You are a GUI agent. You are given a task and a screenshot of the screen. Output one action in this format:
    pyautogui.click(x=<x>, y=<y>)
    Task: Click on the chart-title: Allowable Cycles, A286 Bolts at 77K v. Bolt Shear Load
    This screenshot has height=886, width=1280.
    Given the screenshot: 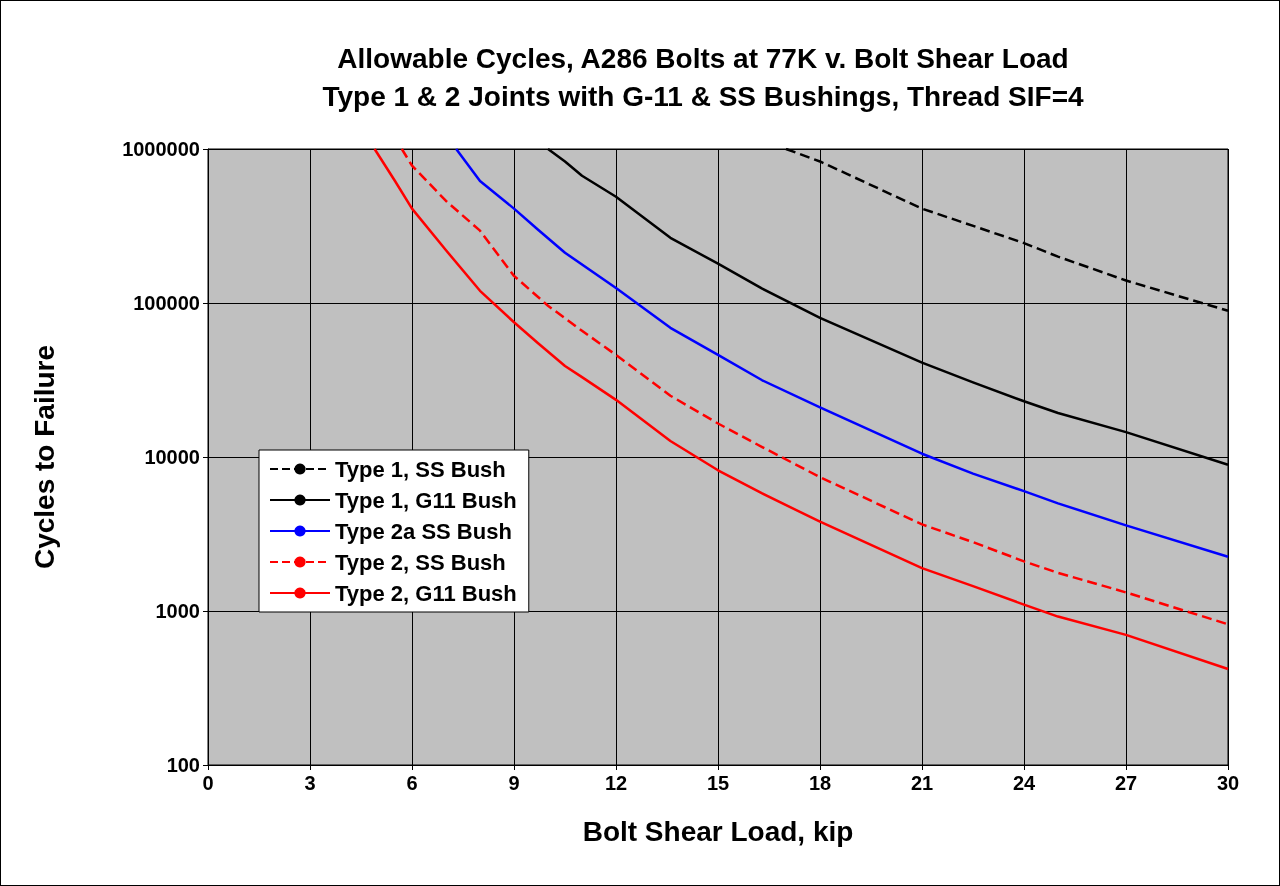 What is the action you would take?
    pyautogui.click(x=703, y=58)
    